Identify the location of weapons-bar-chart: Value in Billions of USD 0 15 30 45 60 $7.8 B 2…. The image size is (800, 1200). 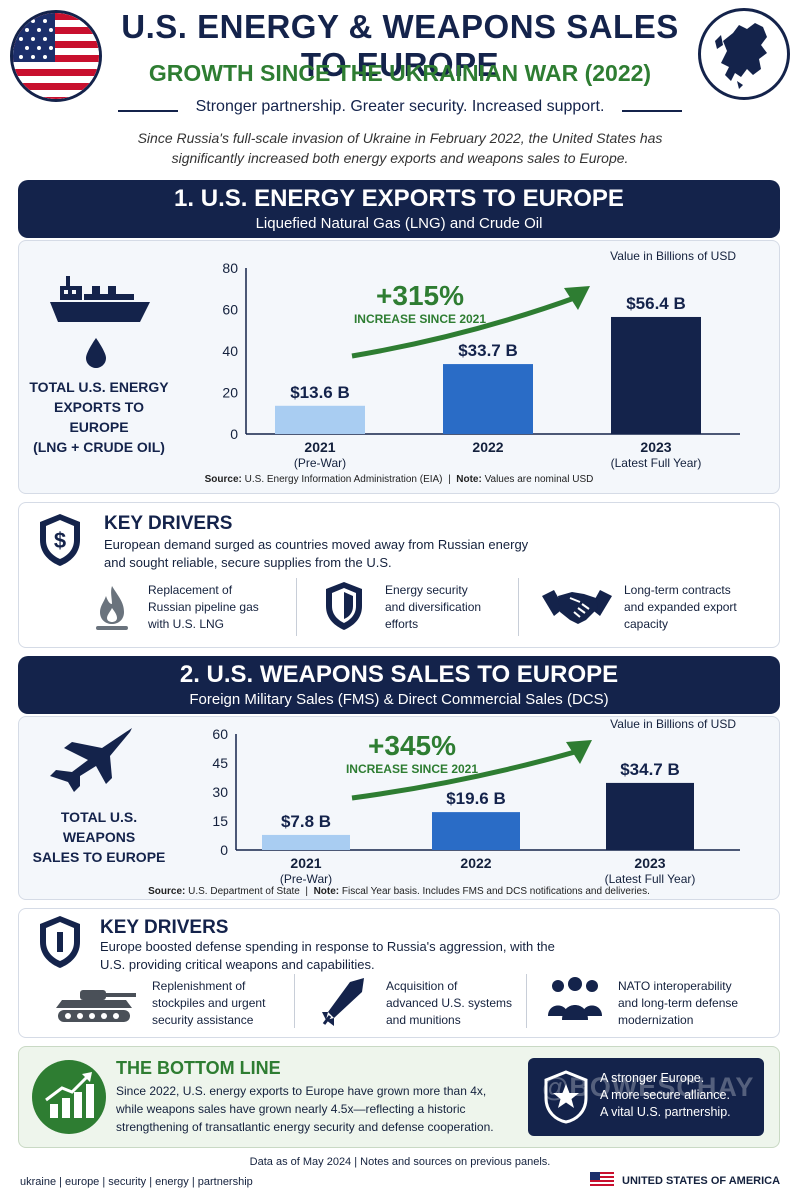
(476, 801).